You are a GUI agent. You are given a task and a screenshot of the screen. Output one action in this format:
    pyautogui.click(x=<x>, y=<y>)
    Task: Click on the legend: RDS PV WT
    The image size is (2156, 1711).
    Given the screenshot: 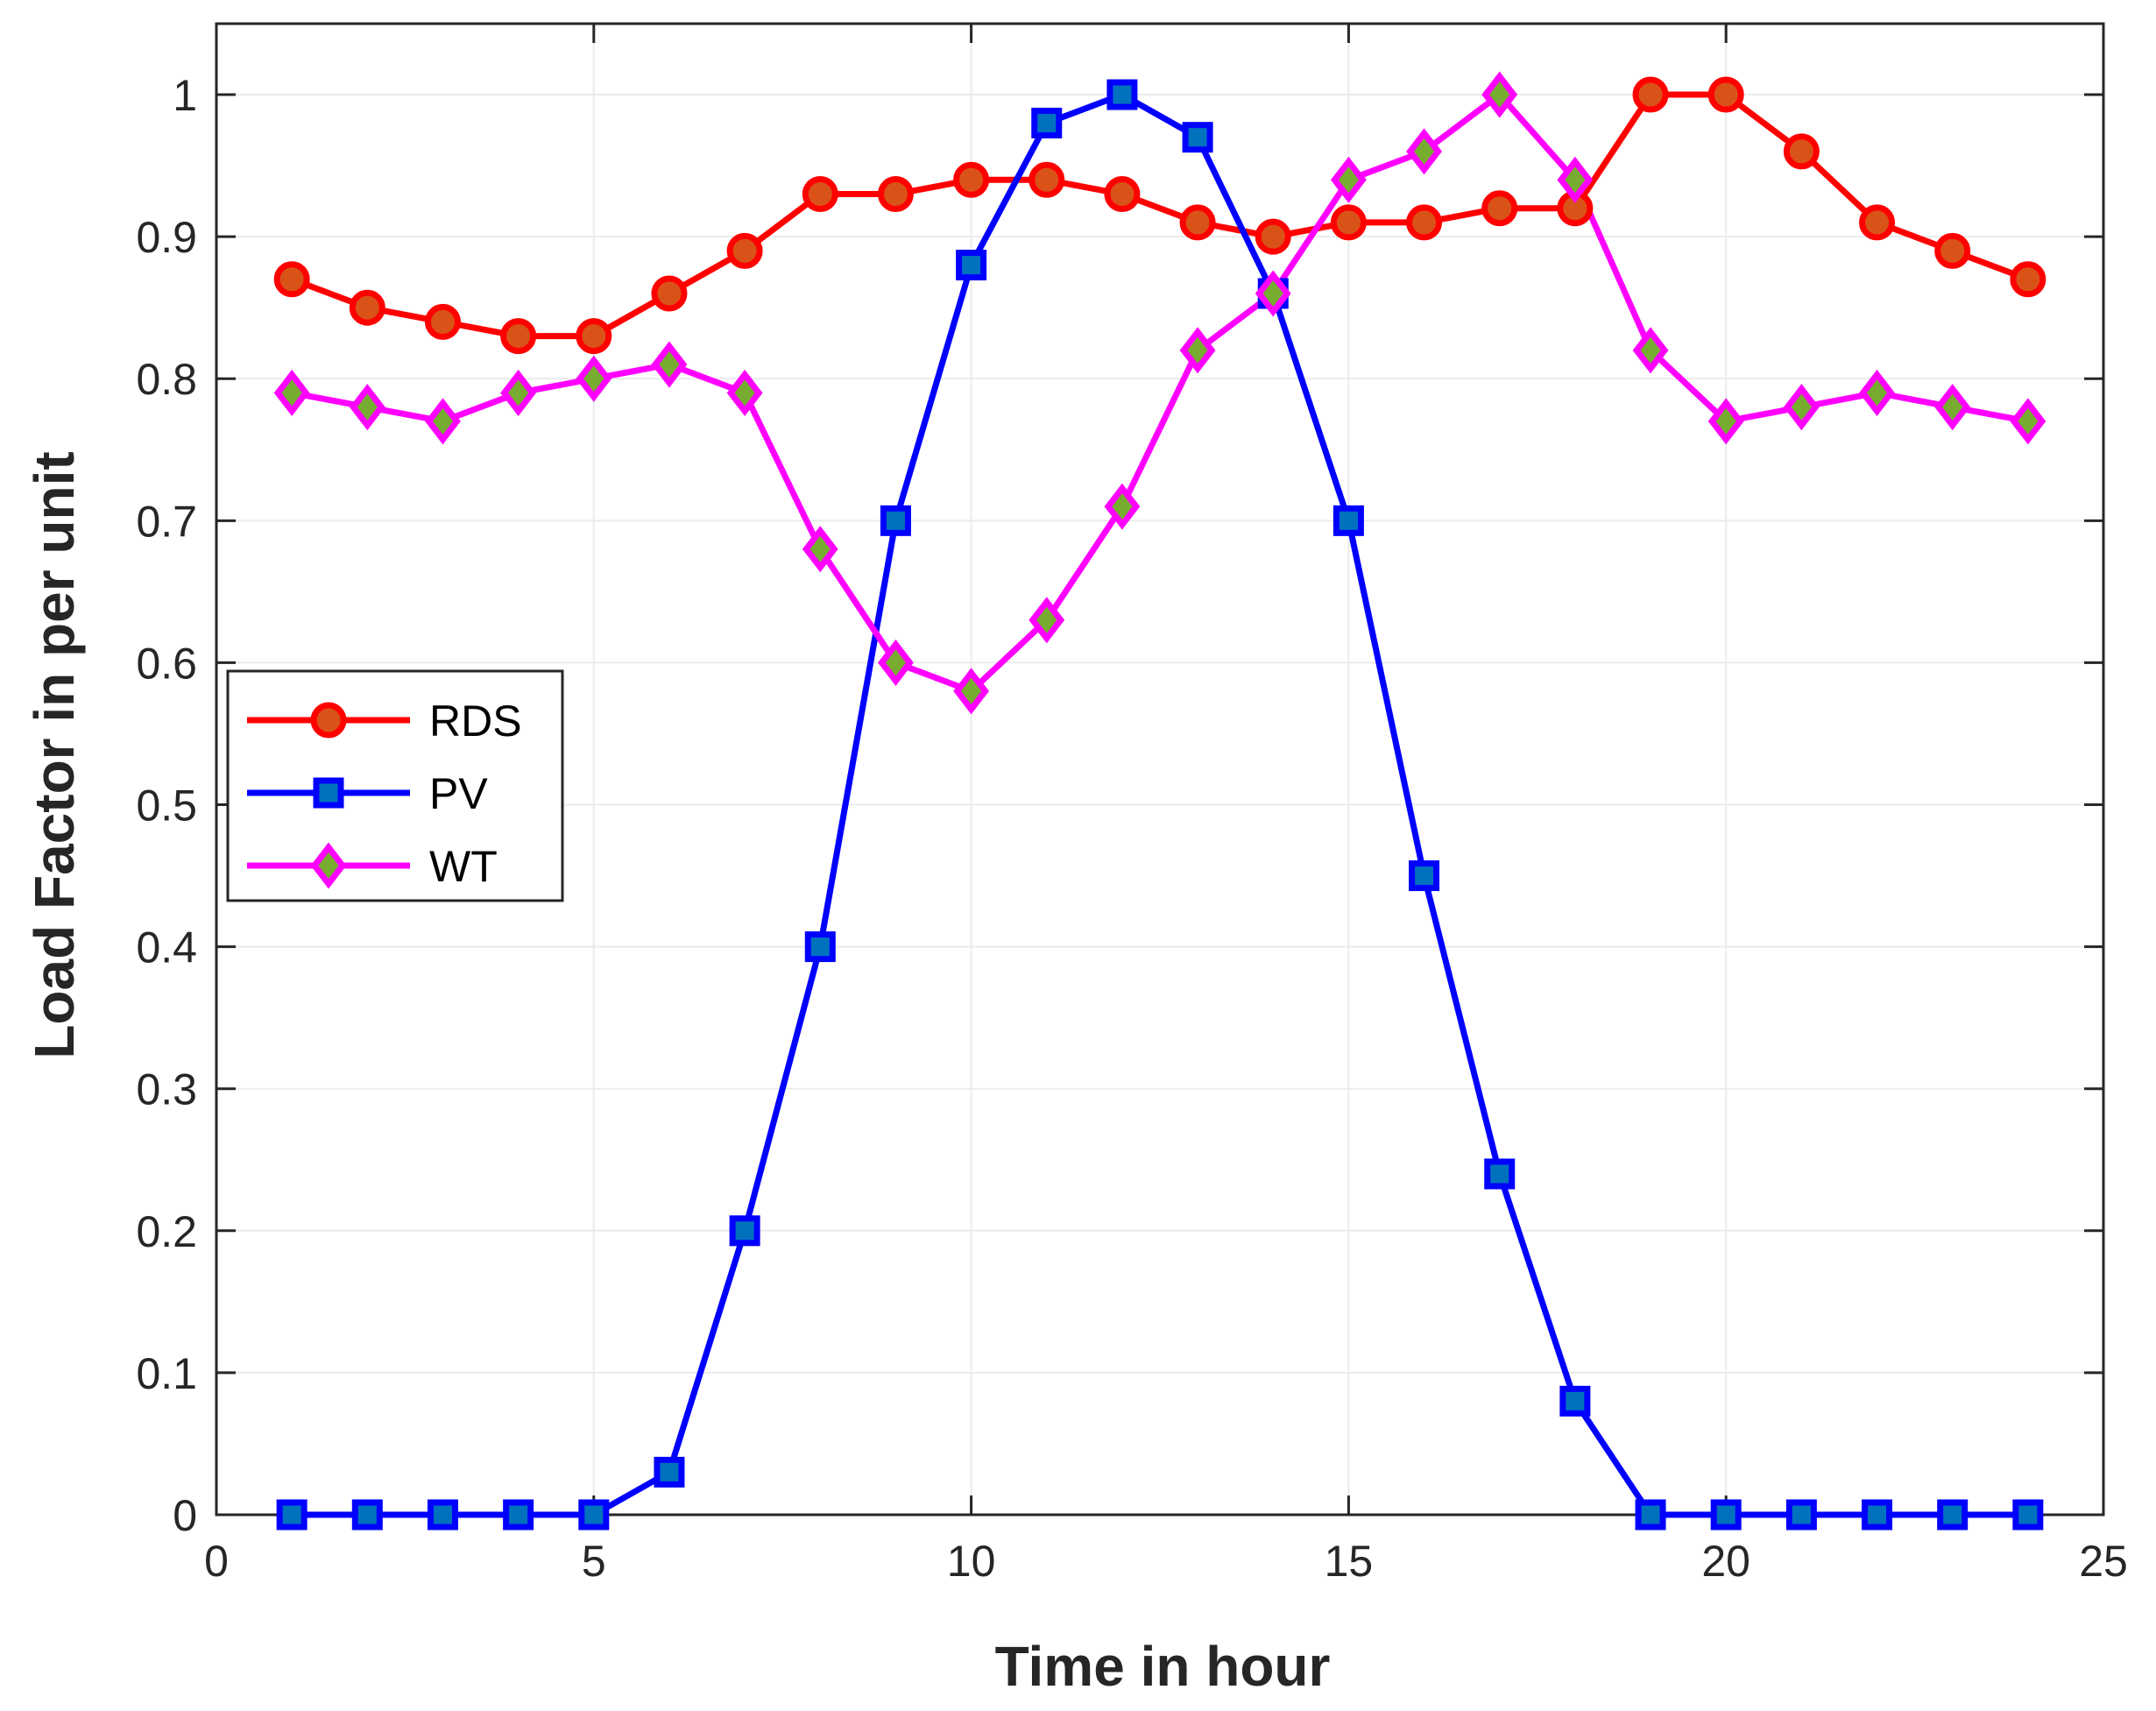 What is the action you would take?
    pyautogui.click(x=395, y=785)
    